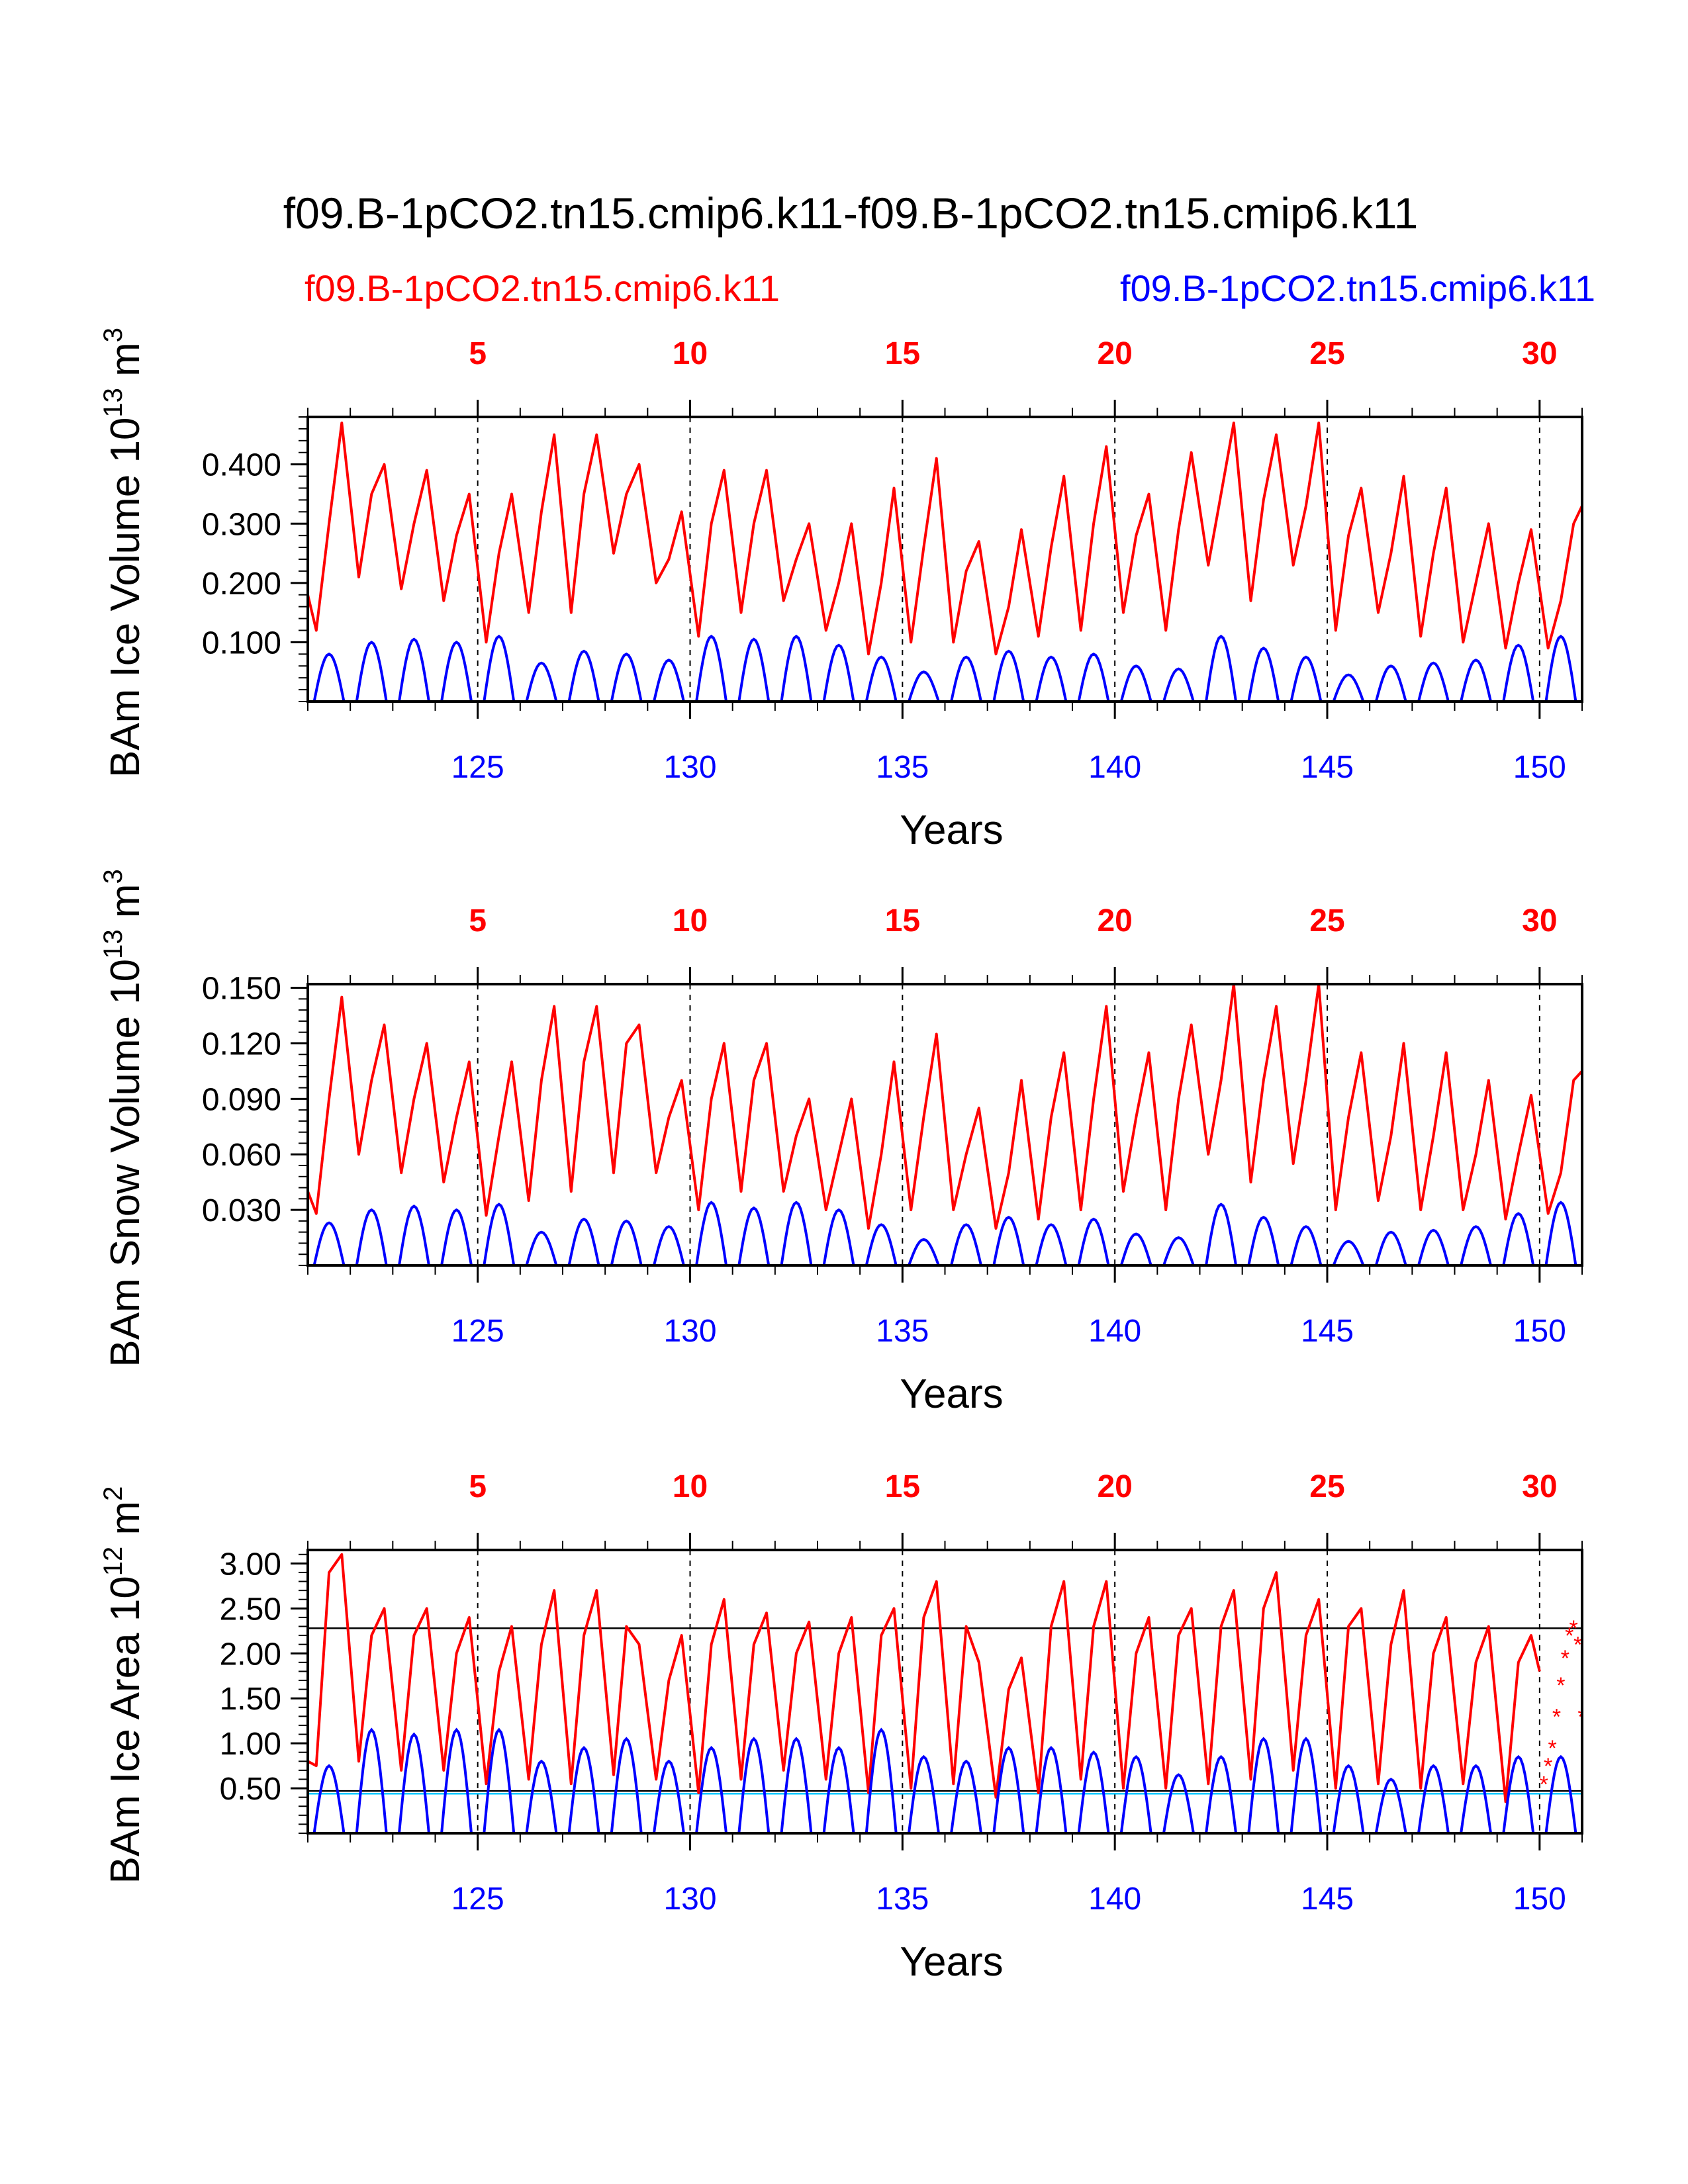 The height and width of the screenshot is (2184, 1688). I want to click on y-tick-label: 0.200, so click(241, 584).